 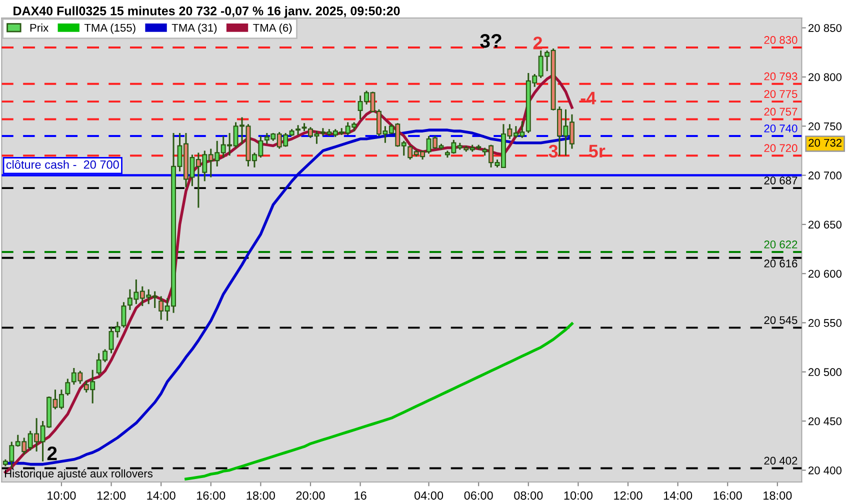 What do you see at coordinates (528, 495) in the screenshot?
I see `x-tick-label: 08:00` at bounding box center [528, 495].